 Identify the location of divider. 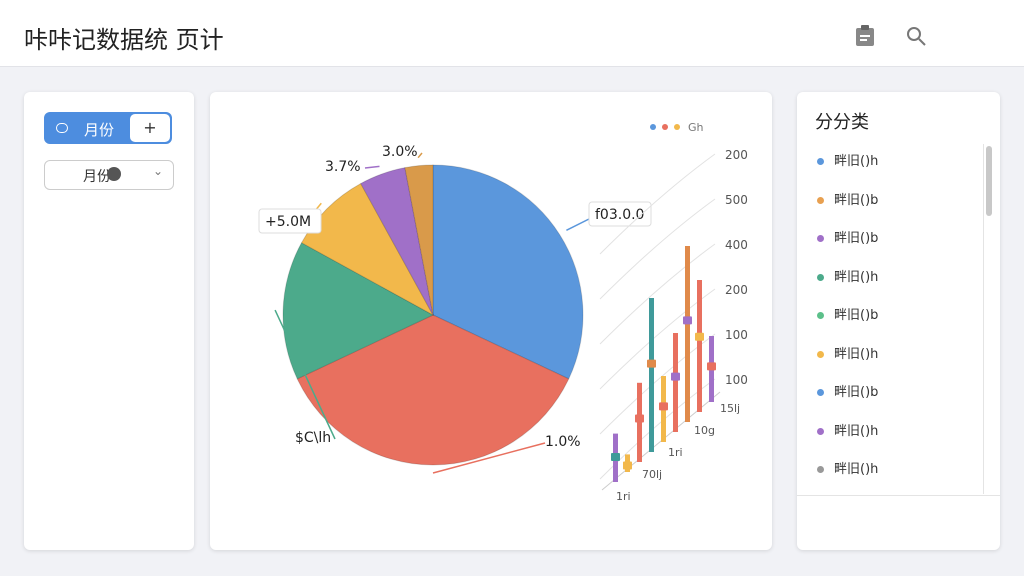
(898, 495).